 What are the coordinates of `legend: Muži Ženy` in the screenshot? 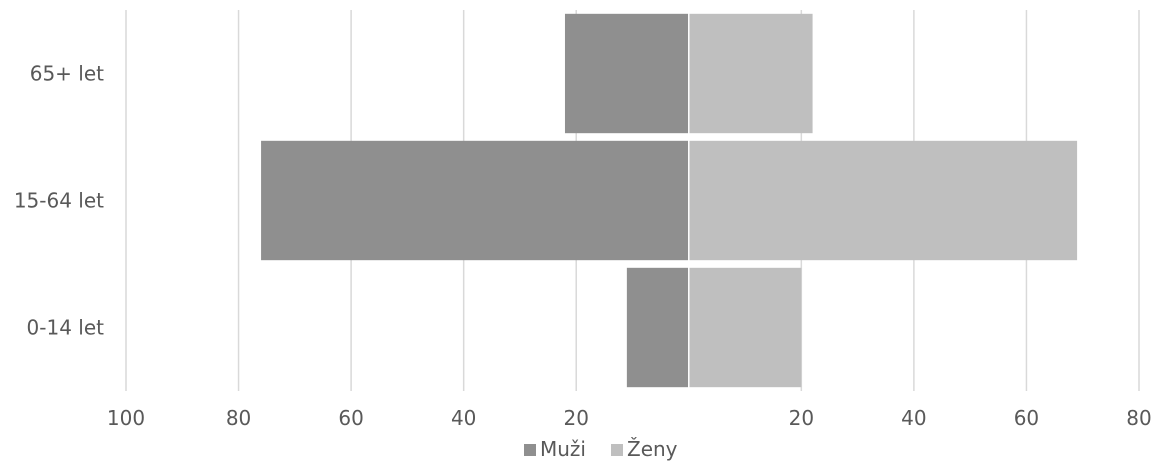 It's located at (601, 449).